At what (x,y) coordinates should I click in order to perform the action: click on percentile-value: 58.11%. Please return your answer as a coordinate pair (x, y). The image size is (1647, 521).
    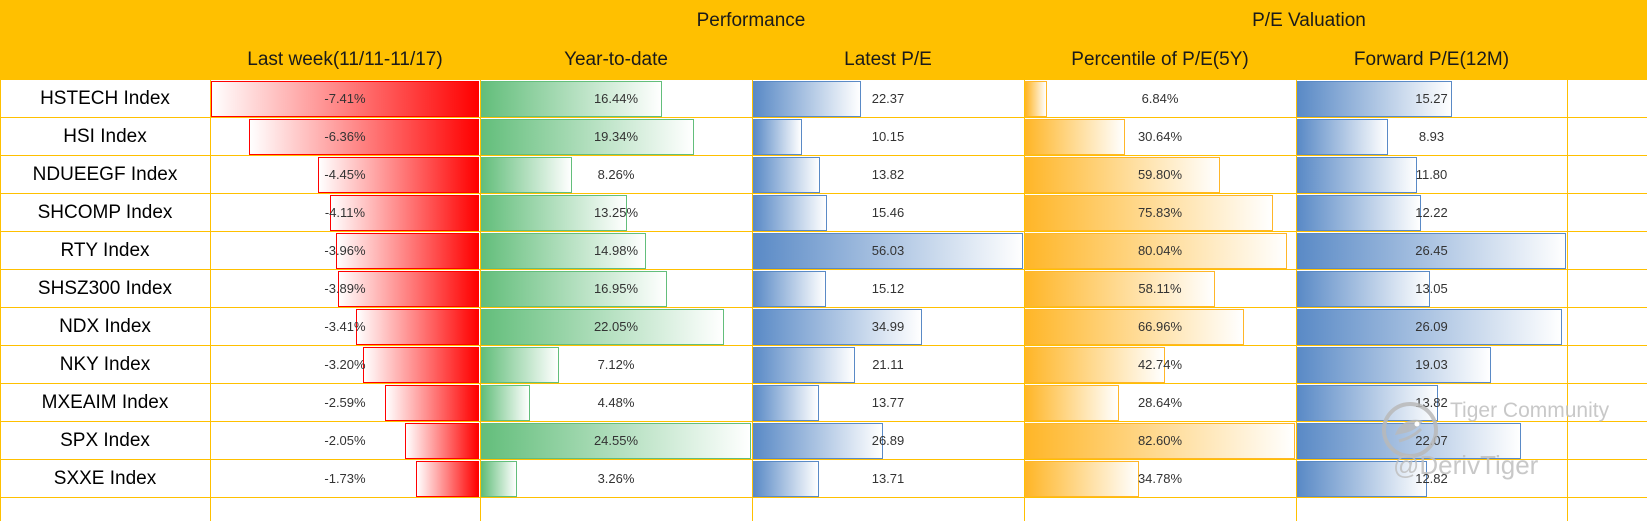
    Looking at the image, I should click on (1160, 288).